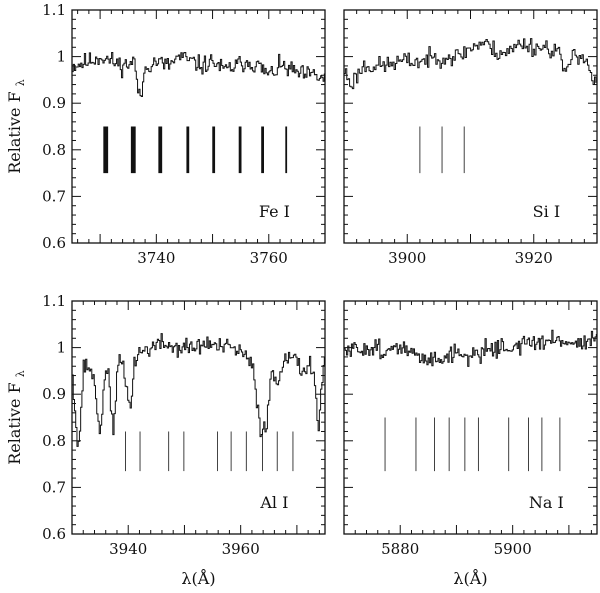  What do you see at coordinates (269, 258) in the screenshot?
I see `x-tick-label: 3760` at bounding box center [269, 258].